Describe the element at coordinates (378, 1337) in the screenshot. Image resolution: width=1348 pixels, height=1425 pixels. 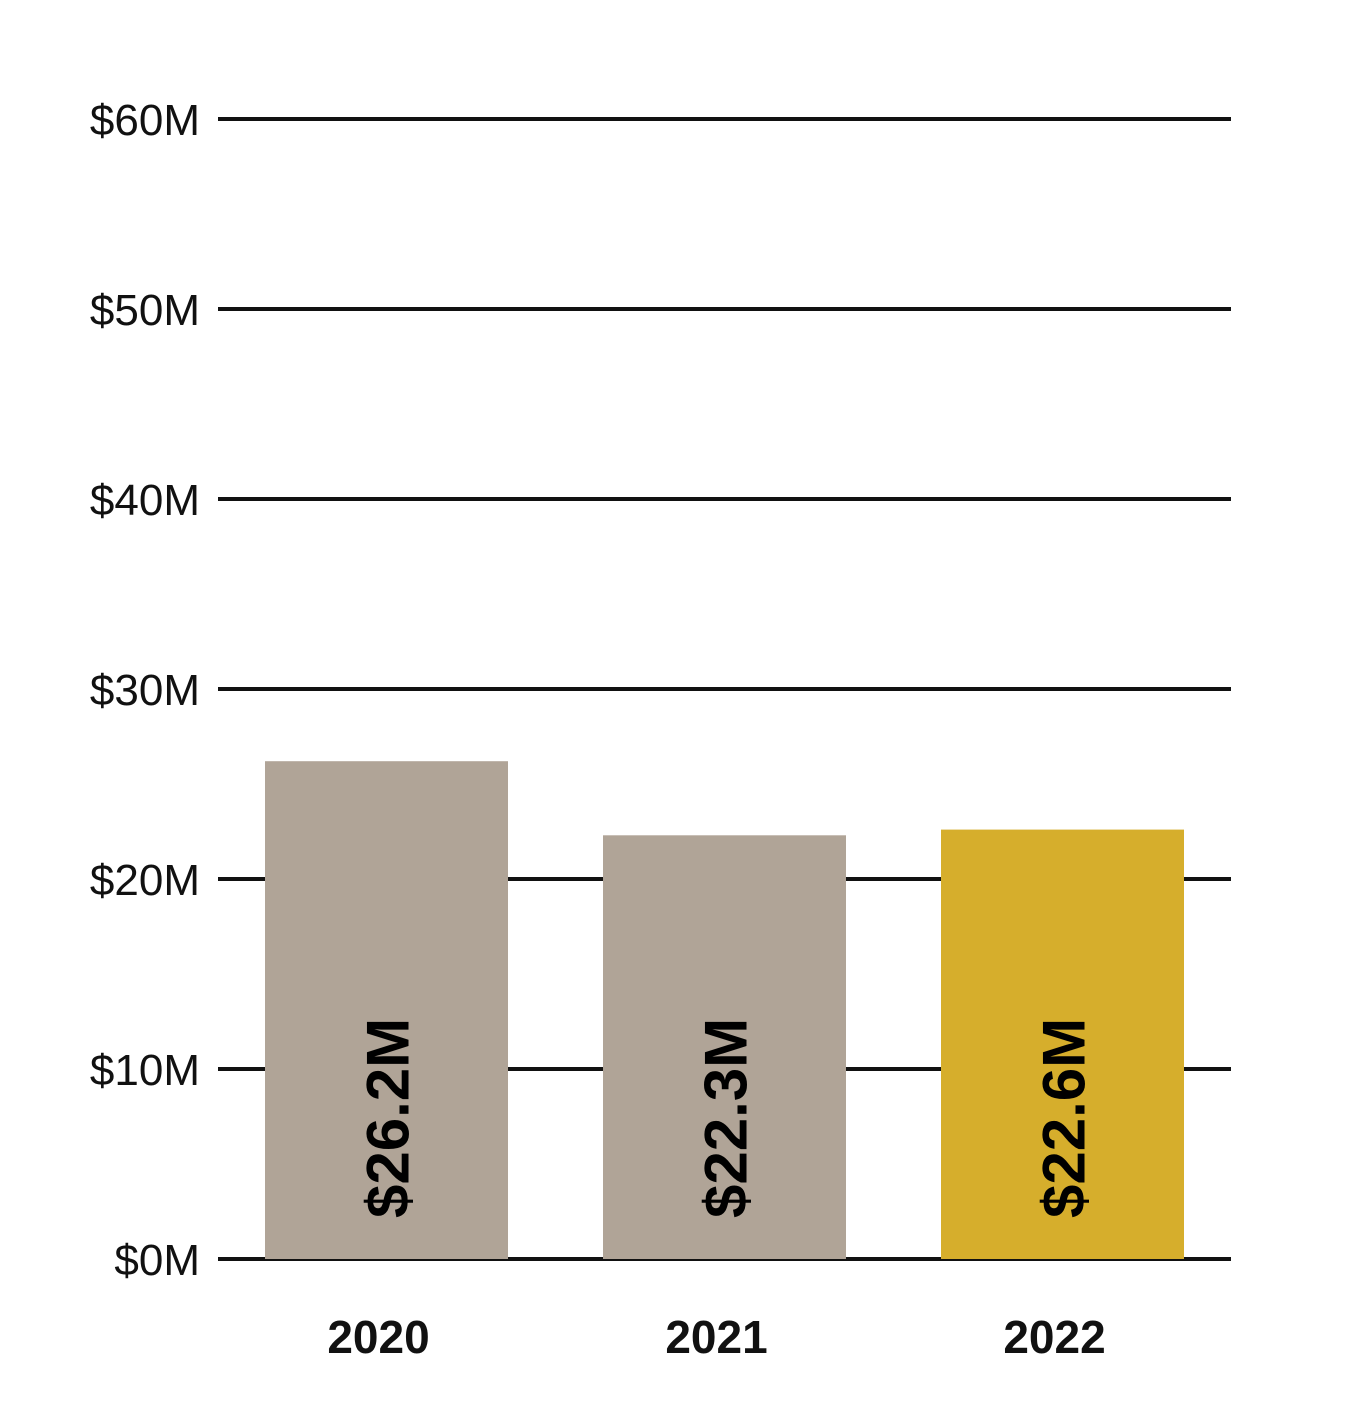
I see `x-tick-label-2020: 2020` at that location.